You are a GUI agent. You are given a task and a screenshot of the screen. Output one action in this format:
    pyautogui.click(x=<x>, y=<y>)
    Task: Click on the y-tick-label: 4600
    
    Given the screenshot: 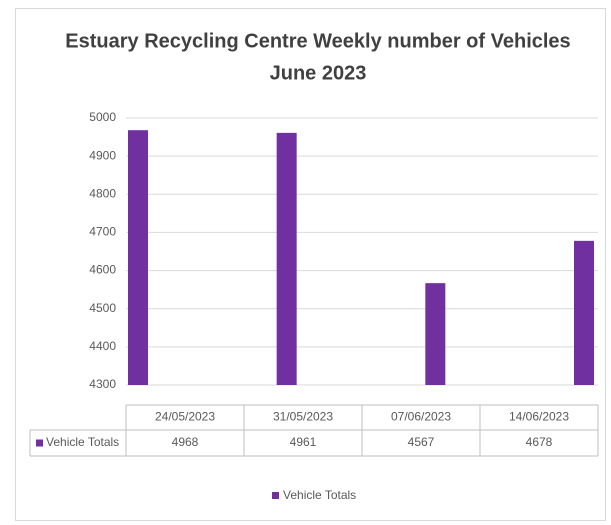 What is the action you would take?
    pyautogui.click(x=102, y=270)
    